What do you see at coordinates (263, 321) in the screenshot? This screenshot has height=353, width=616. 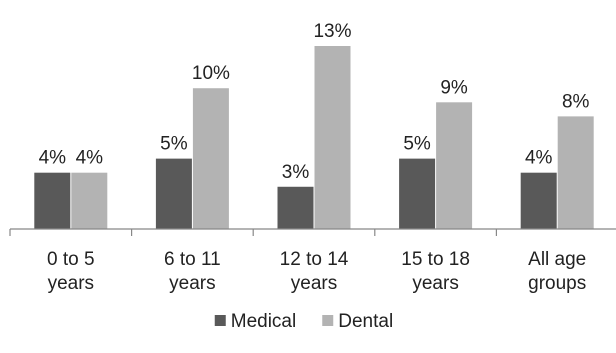 I see `legend-label-medical: Medical` at bounding box center [263, 321].